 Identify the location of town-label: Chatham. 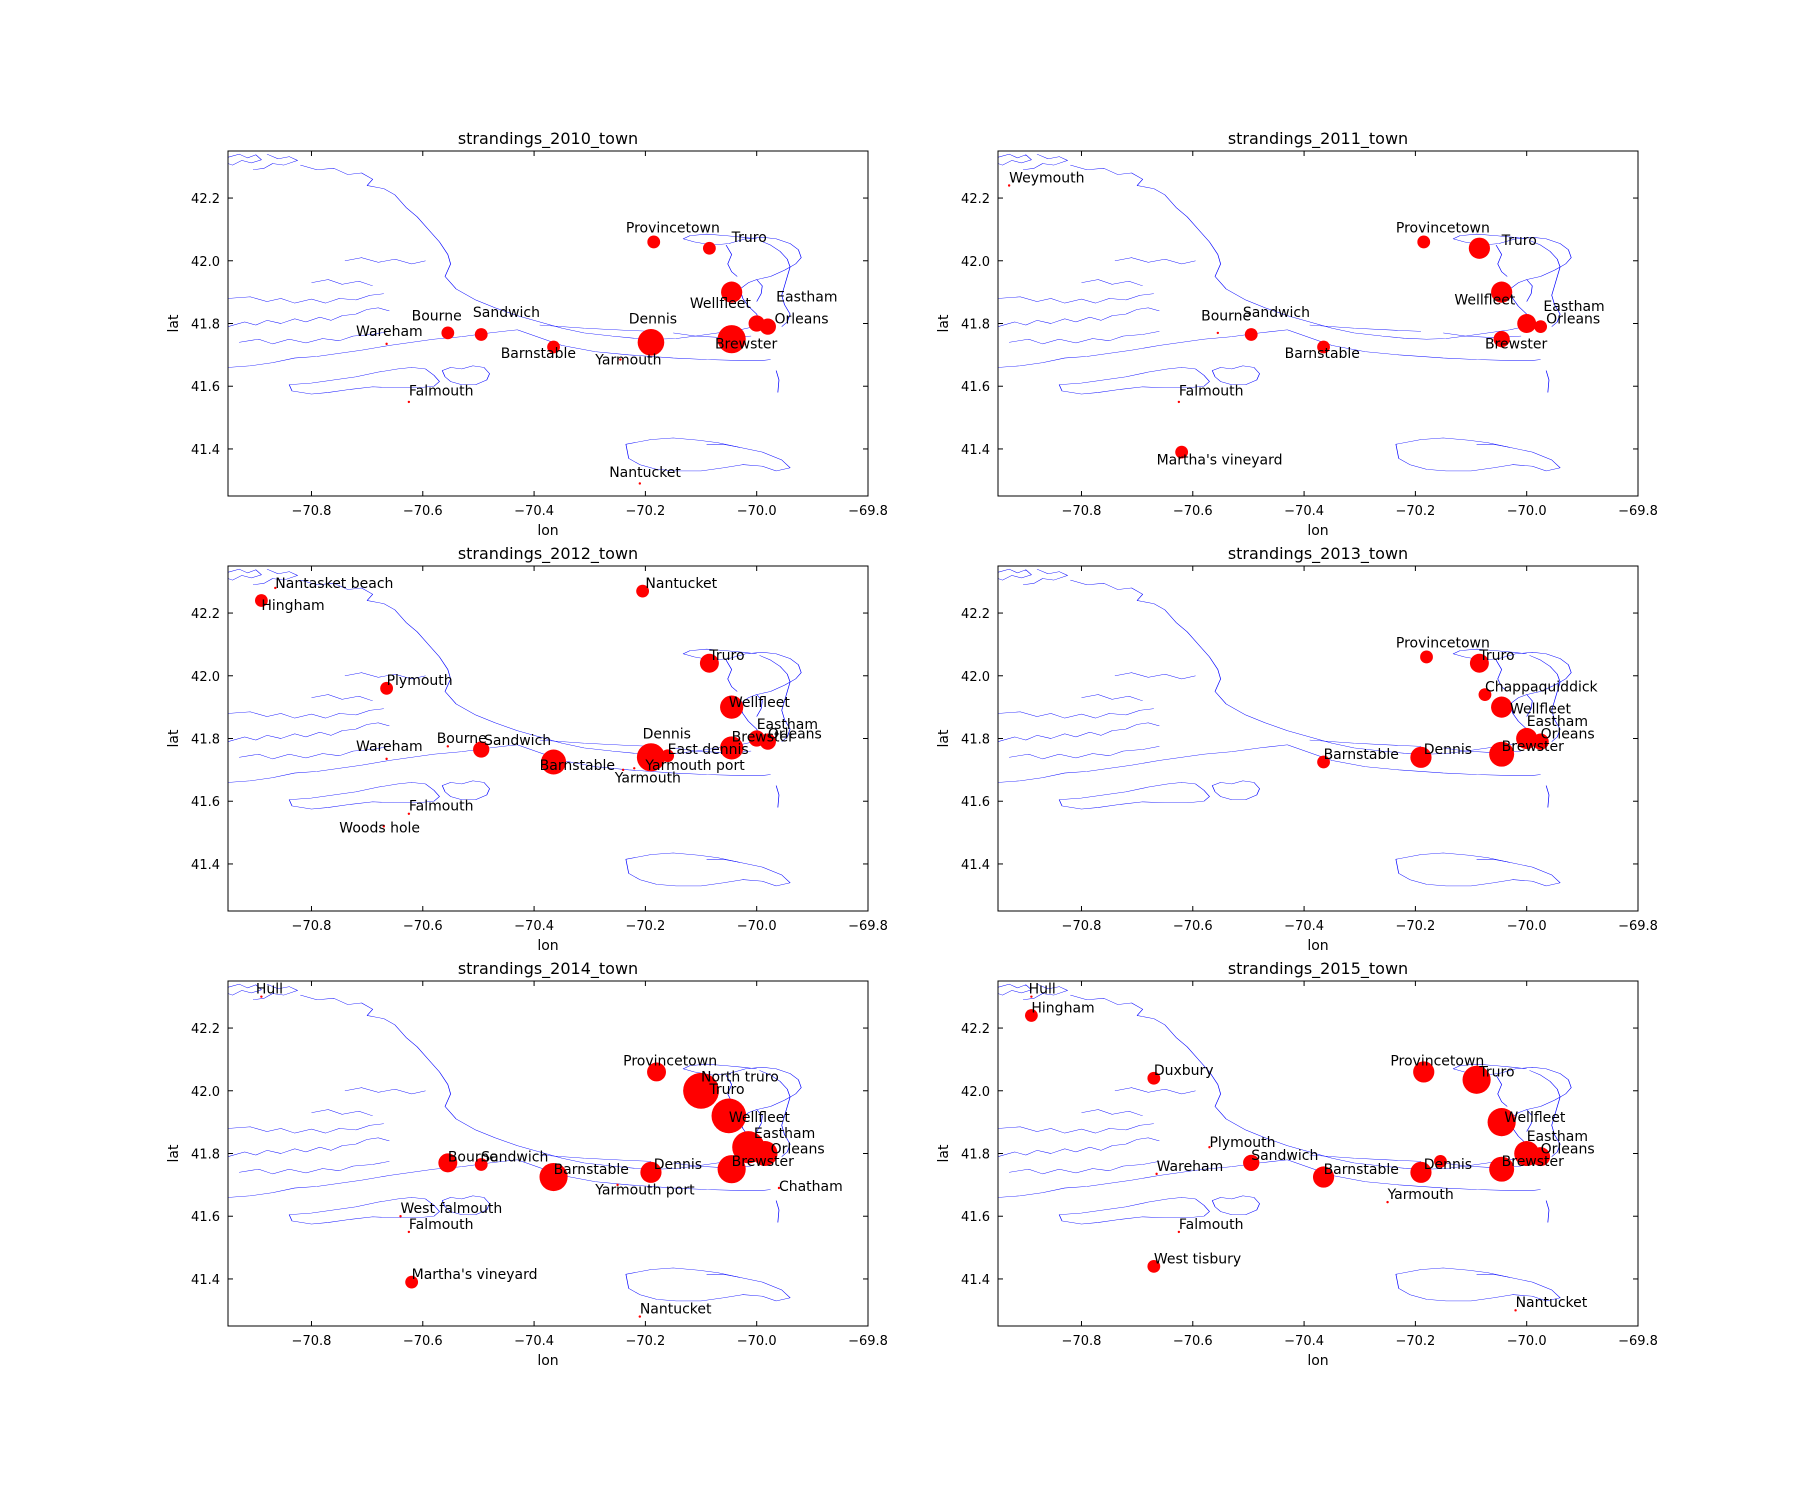
(811, 1187).